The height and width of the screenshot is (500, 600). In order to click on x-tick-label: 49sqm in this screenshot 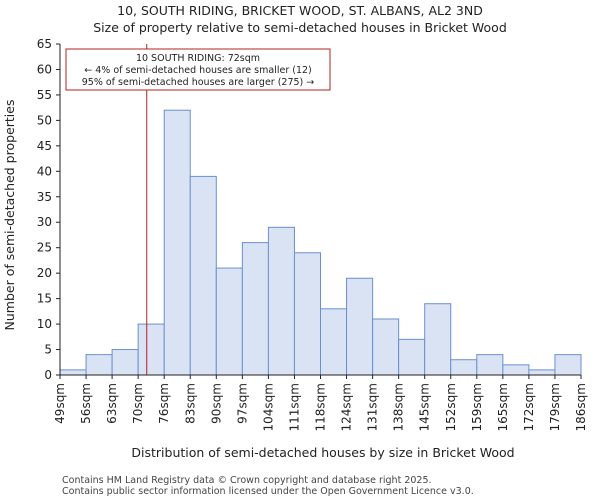, I will do `click(60, 403)`.